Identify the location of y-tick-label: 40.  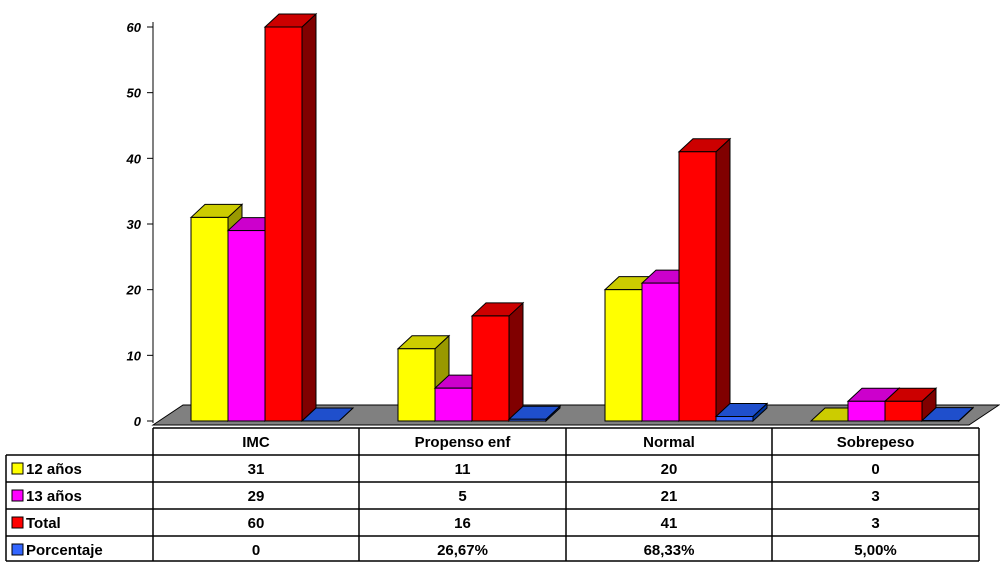
(134, 158).